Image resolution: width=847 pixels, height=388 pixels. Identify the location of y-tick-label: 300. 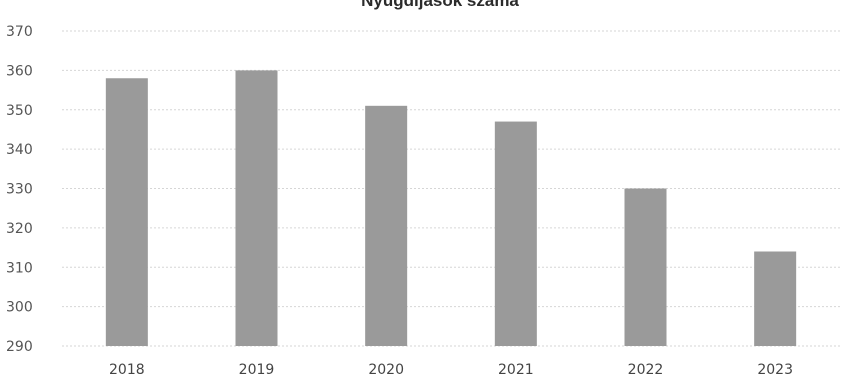
(19, 308).